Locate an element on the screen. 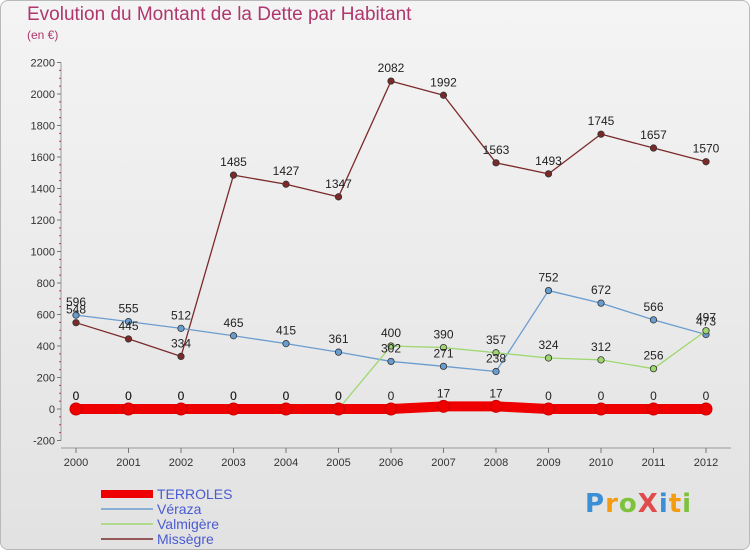 The image size is (750, 550). y-tick-label: 1400 is located at coordinates (43, 190).